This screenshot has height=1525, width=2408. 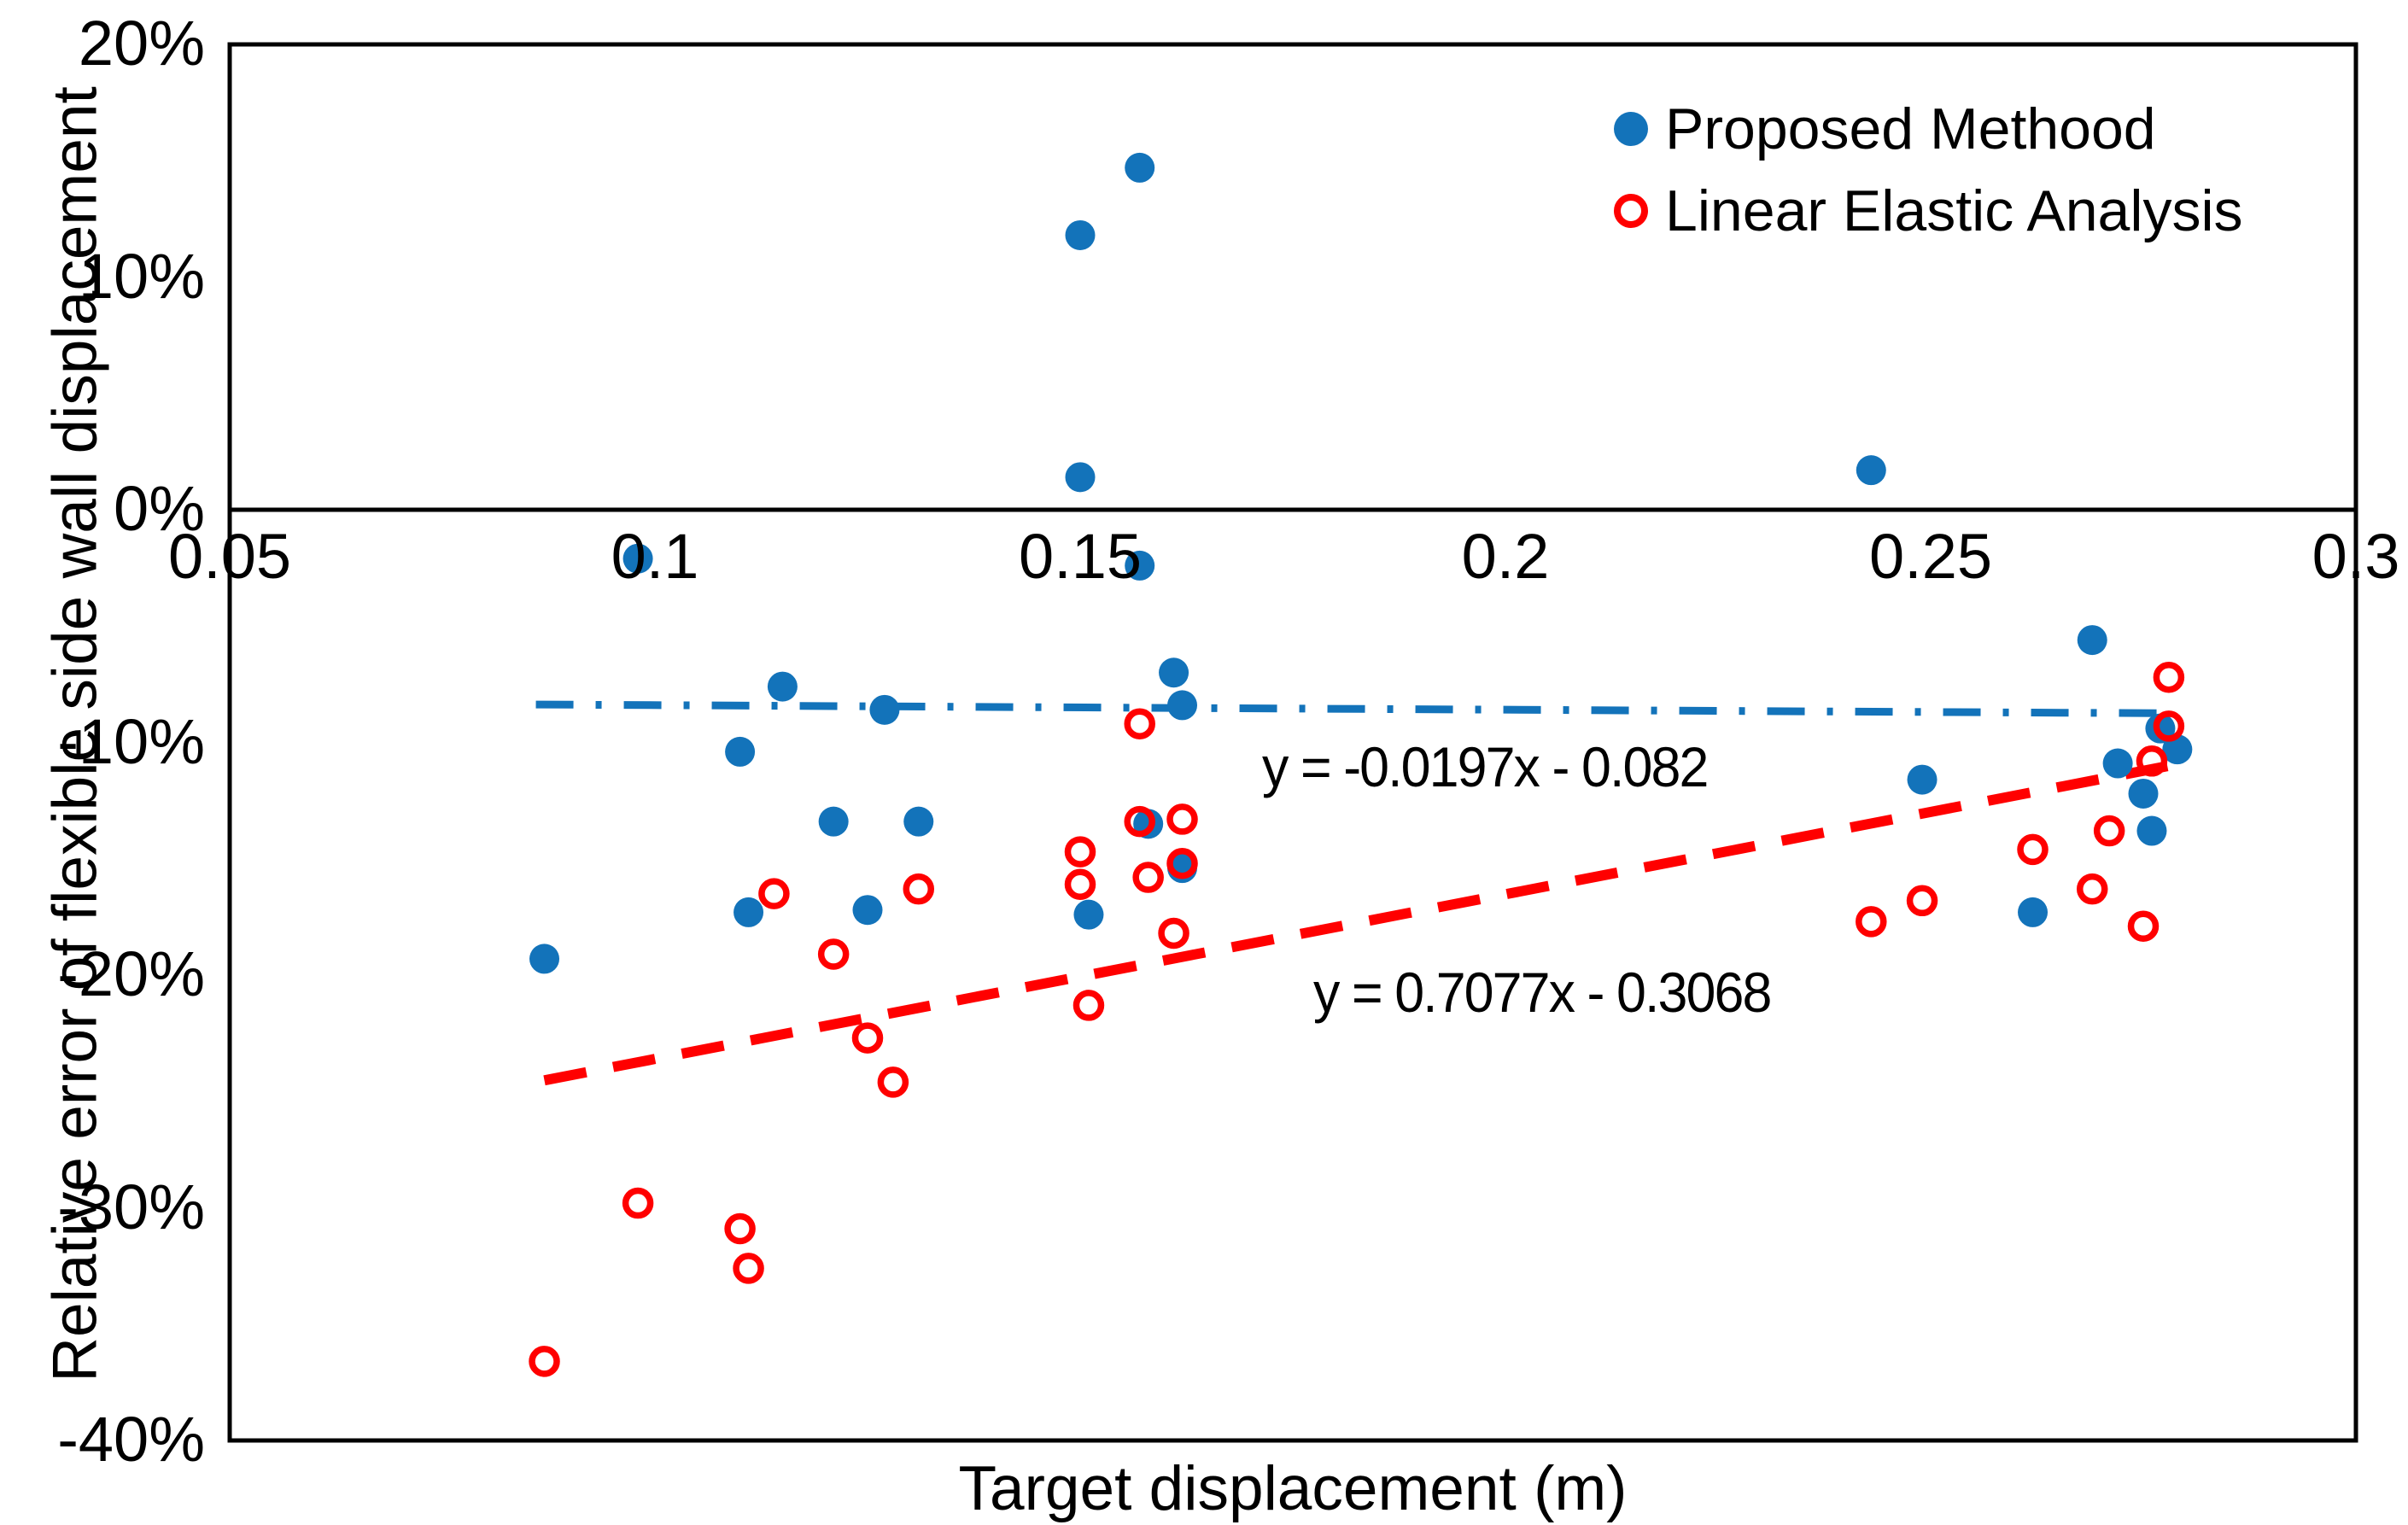 What do you see at coordinates (141, 43) in the screenshot?
I see `y-tick-label: 20%` at bounding box center [141, 43].